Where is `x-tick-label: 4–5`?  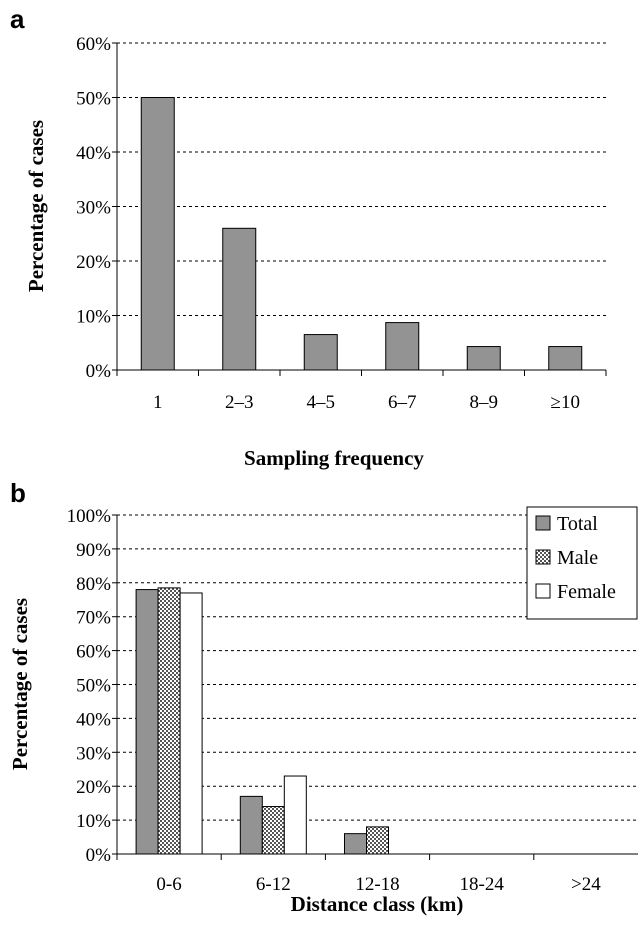
x-tick-label: 4–5 is located at coordinates (321, 402).